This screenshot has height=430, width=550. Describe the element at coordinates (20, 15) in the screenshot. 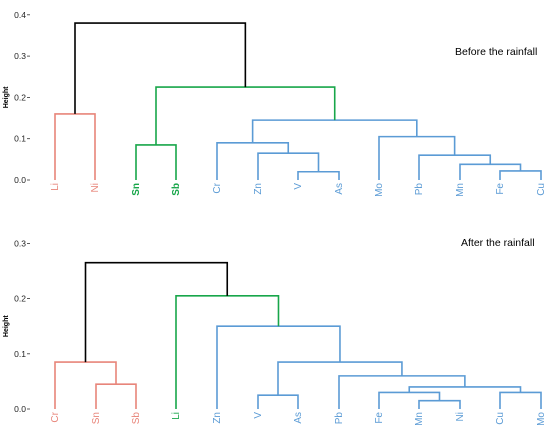

I see `y-tick-label: 0.4` at that location.